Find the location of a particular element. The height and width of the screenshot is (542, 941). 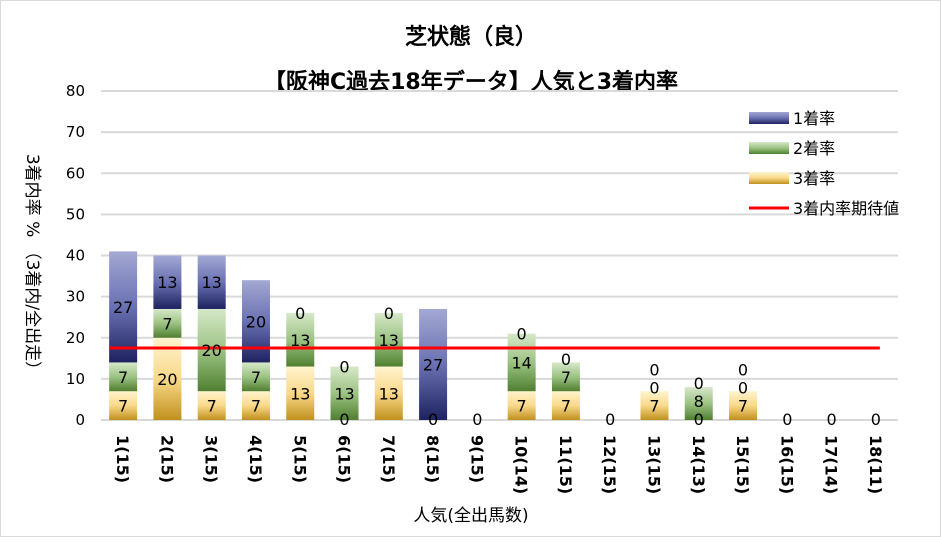

x-tick-label: 7(15) is located at coordinates (388, 459).